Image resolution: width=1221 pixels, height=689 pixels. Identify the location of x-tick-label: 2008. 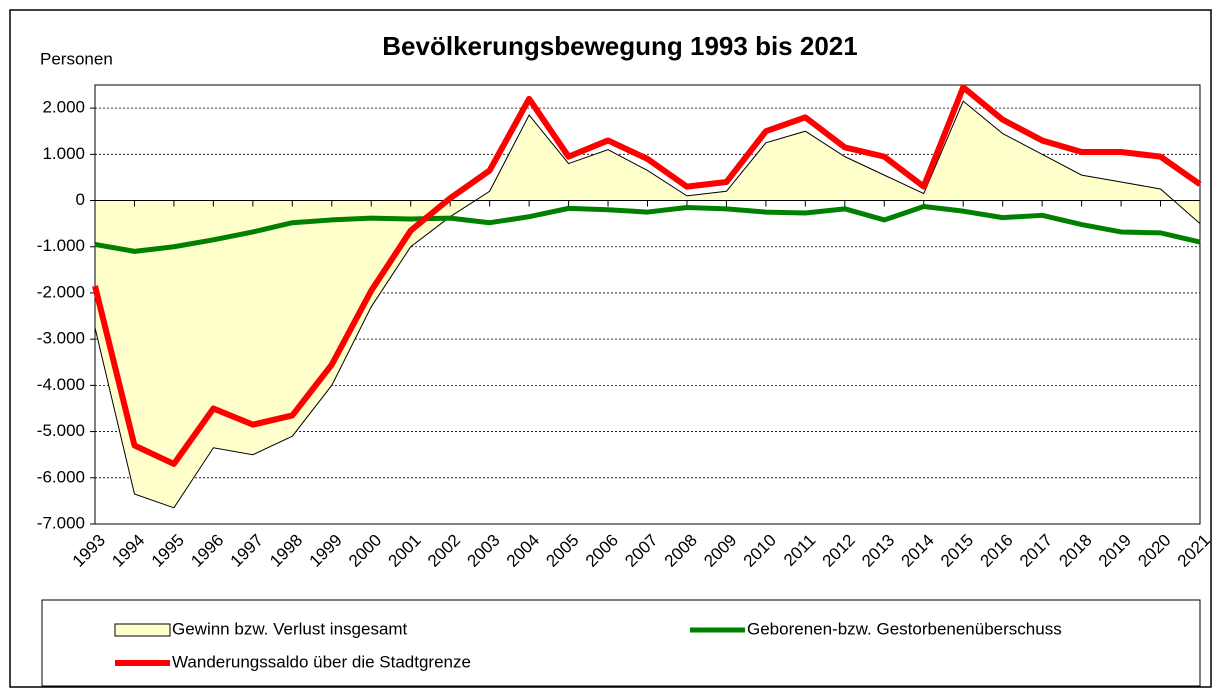
(681, 551).